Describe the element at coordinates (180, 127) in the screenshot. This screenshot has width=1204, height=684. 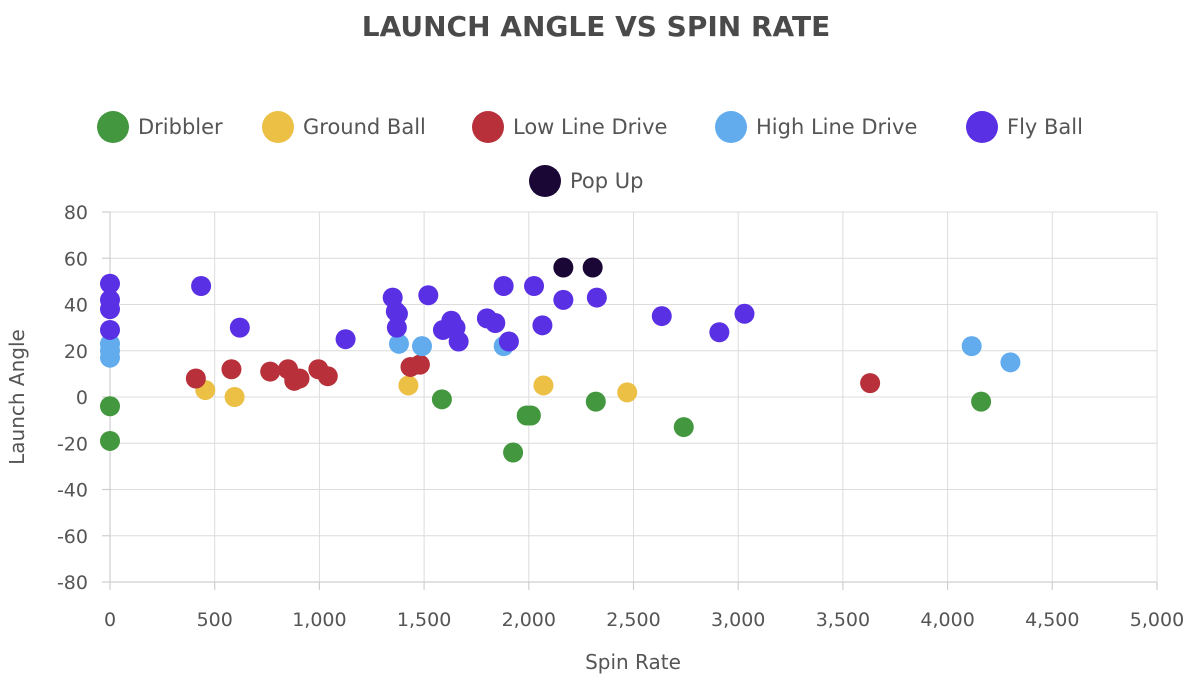
I see `legend-label: Dribbler` at that location.